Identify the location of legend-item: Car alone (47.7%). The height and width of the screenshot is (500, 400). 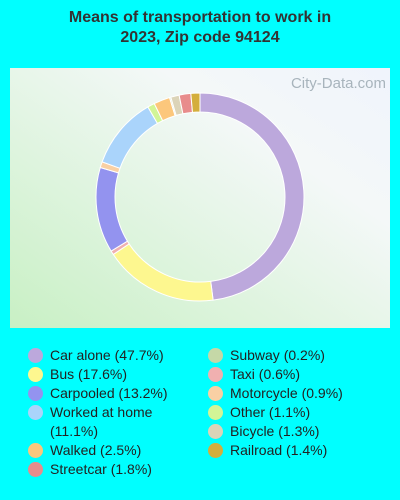
(114, 355).